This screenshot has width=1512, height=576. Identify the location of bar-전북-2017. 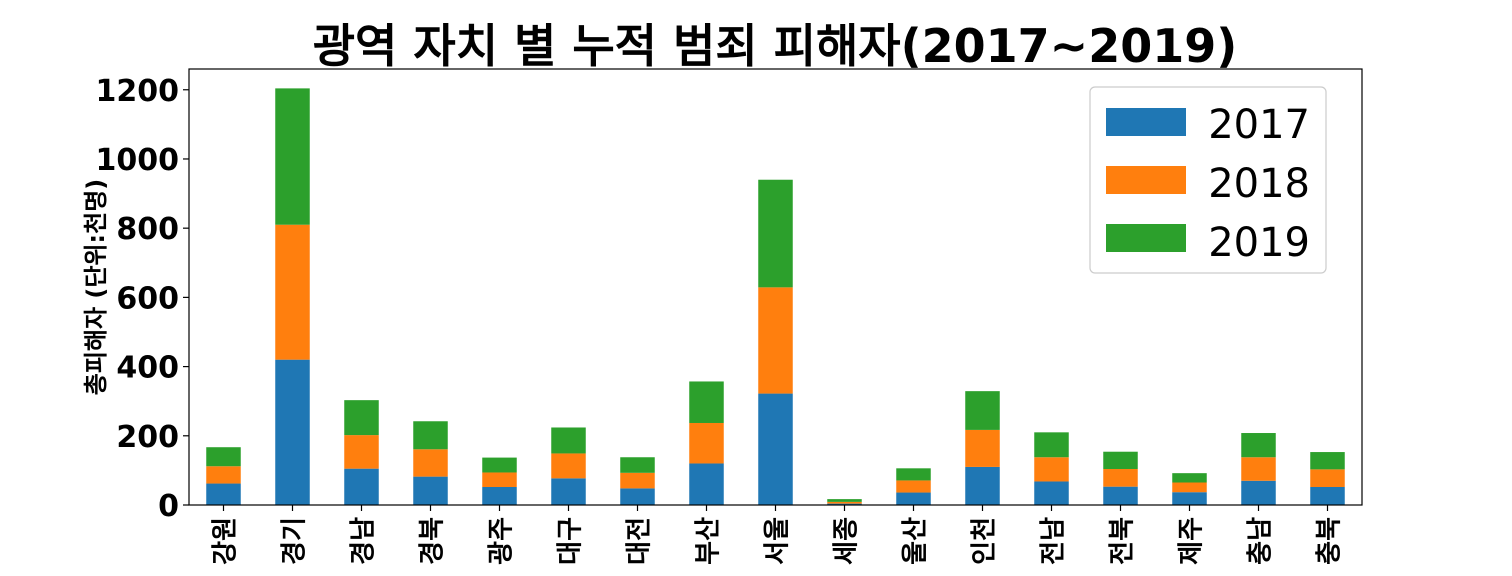
(1120, 495).